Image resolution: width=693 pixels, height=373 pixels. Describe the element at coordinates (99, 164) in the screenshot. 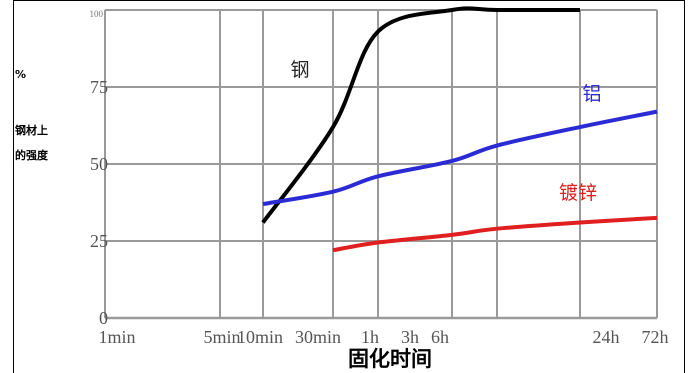

I see `y-tick-label: 50` at that location.